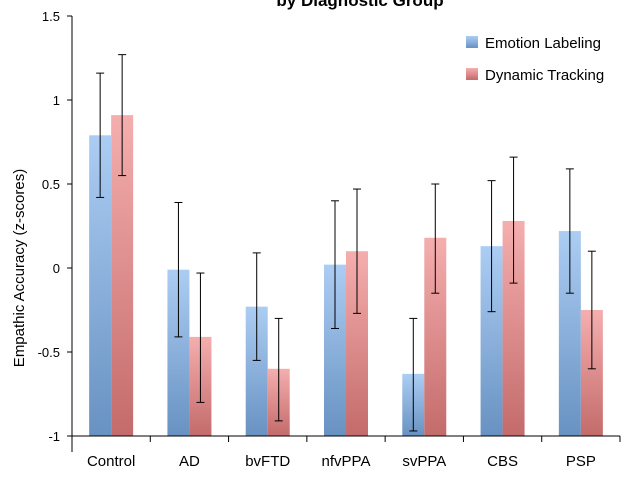  I want to click on legend-item: Emotion Labeling, so click(533, 43).